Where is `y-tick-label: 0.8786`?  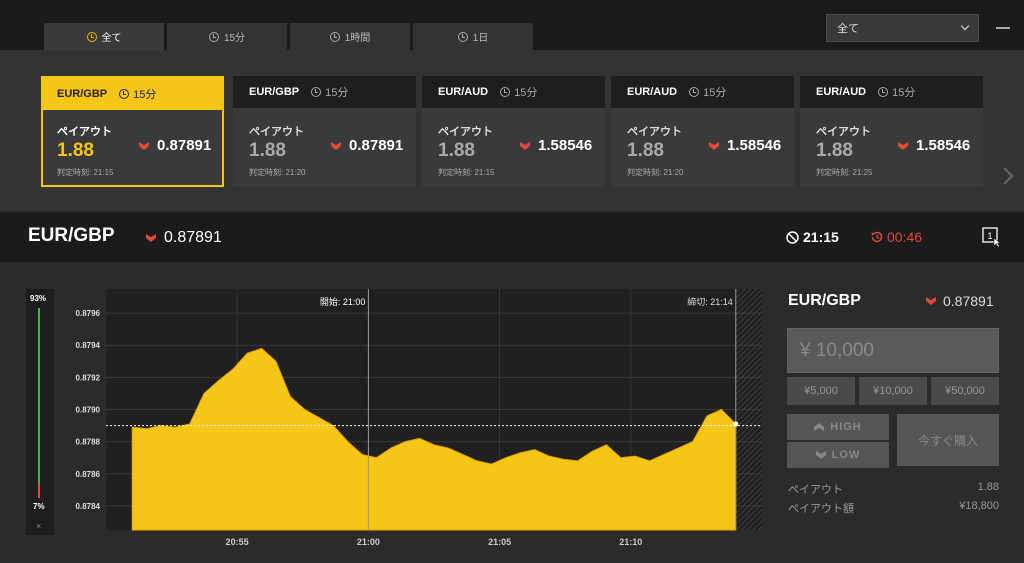
y-tick-label: 0.8786 is located at coordinates (88, 474).